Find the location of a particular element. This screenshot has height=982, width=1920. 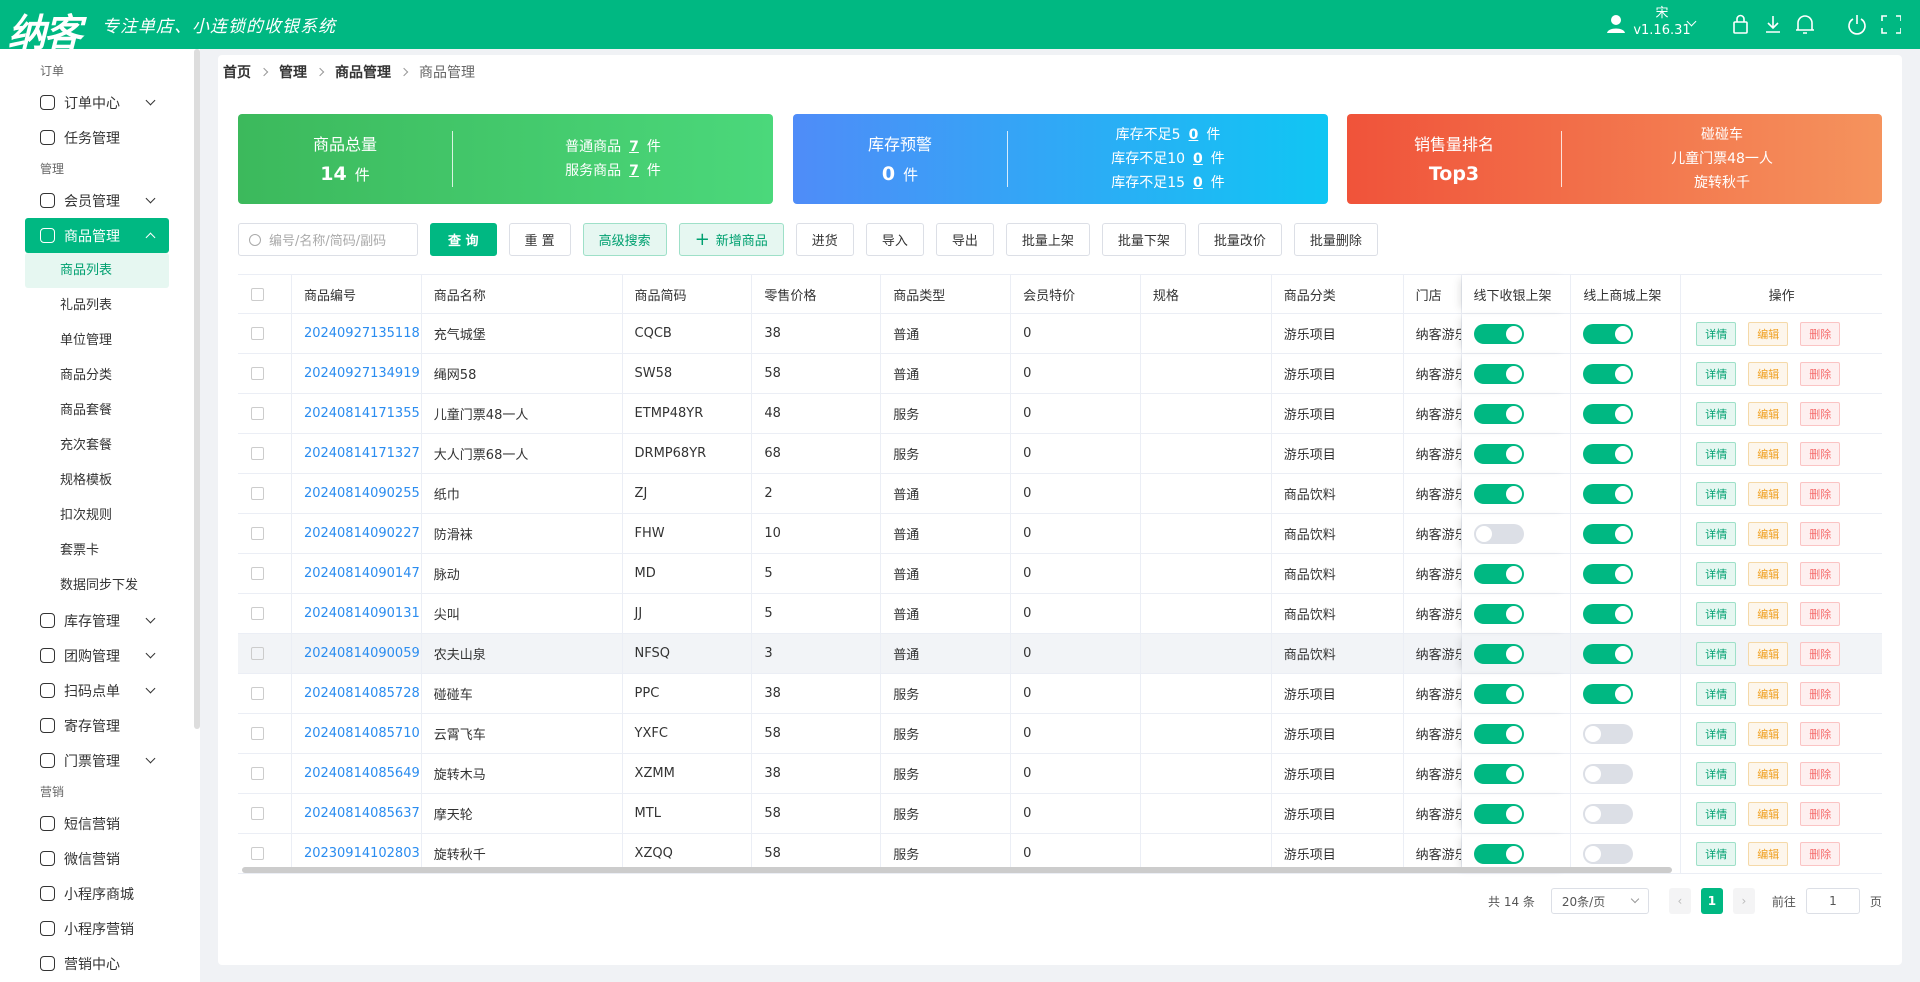

search-input: 编号/名称/简码/副码 is located at coordinates (328, 239).